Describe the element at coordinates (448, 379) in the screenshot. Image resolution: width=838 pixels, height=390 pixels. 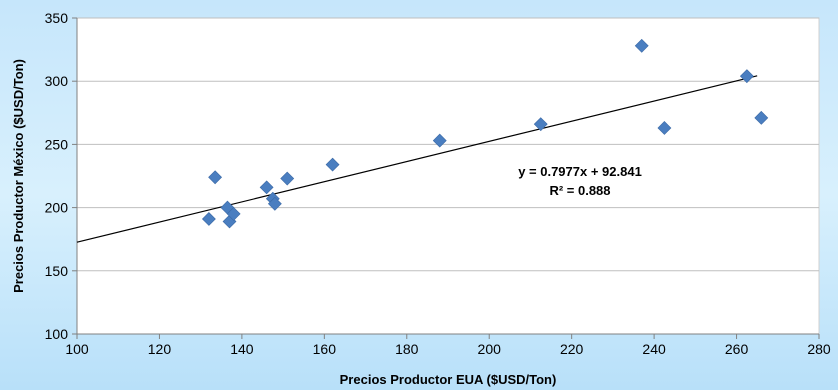
I see `x-axis-title: Precios Productor EUA ($USD/Ton)` at that location.